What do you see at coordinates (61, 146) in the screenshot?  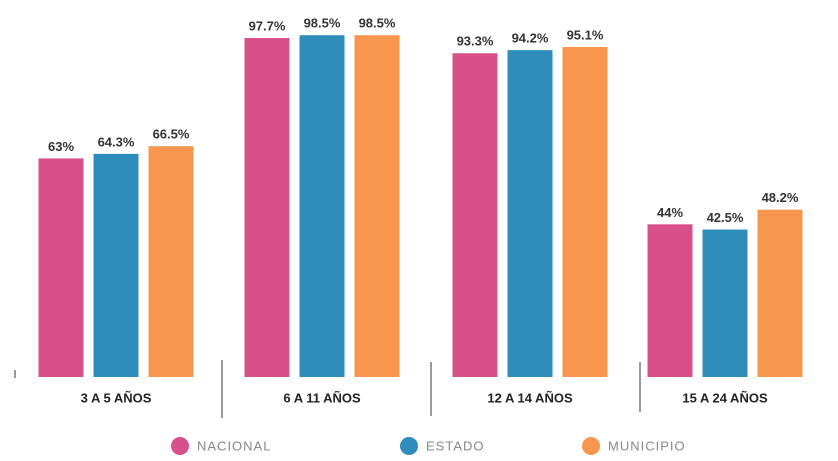 I see `value-label: 63%` at bounding box center [61, 146].